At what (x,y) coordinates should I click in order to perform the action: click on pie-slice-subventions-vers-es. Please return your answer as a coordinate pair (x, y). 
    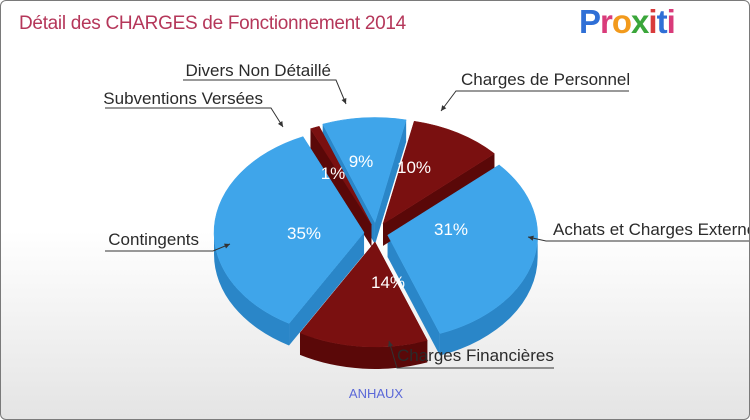
    Looking at the image, I should click on (341, 175).